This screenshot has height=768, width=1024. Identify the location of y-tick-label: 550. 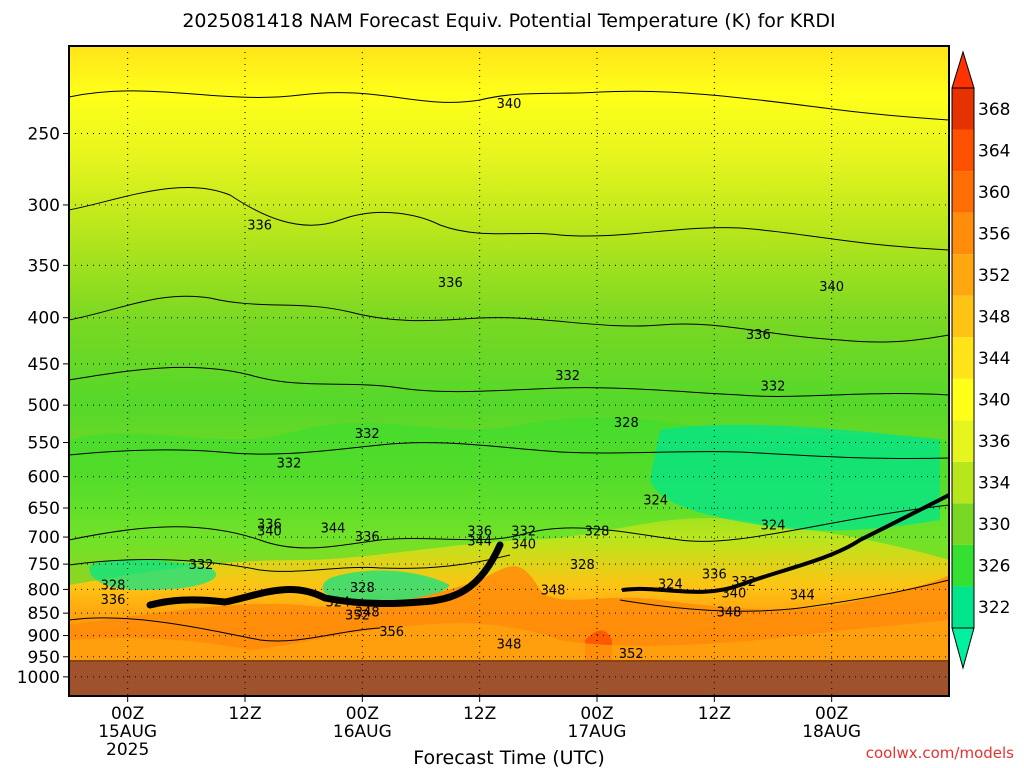
(44, 444).